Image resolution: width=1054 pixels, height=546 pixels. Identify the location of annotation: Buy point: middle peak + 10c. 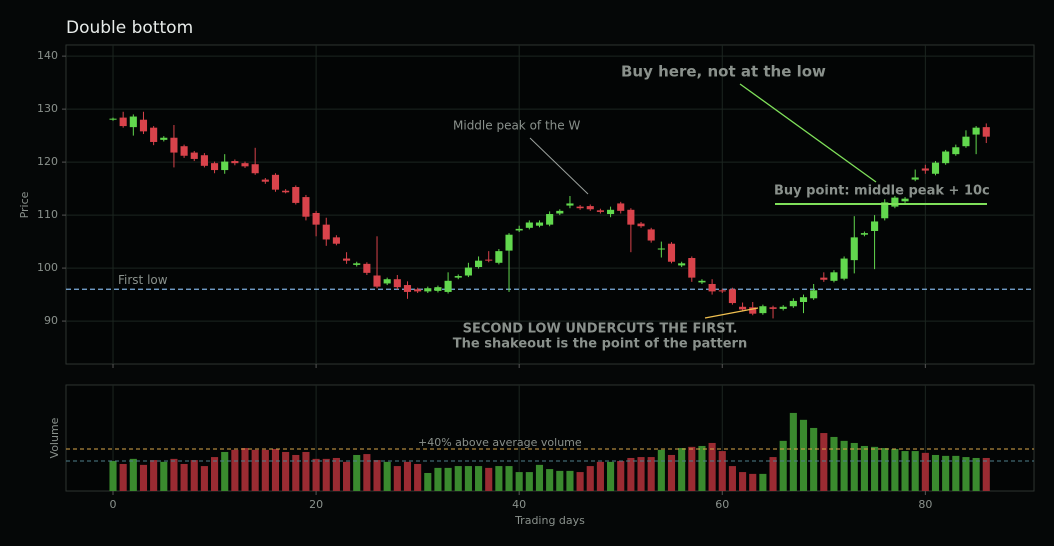
(882, 191).